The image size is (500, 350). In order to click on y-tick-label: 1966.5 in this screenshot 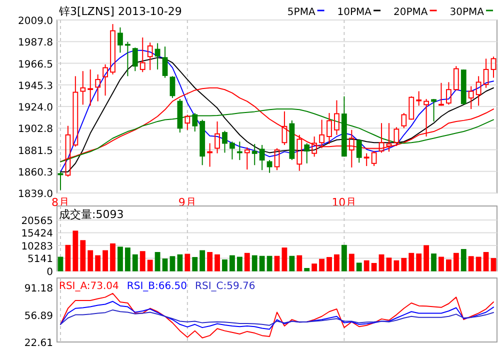, I will do `click(35, 64)`.